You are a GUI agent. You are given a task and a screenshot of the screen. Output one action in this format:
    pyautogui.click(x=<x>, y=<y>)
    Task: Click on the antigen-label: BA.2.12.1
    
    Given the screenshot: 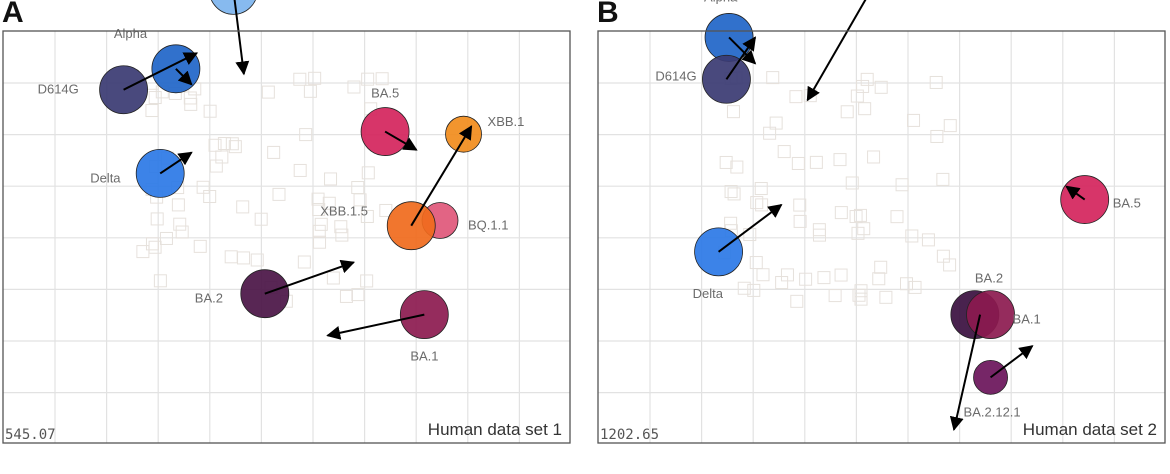 What is the action you would take?
    pyautogui.click(x=992, y=411)
    